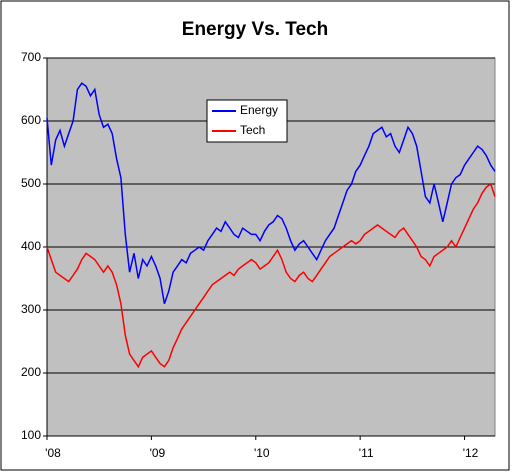 This screenshot has width=512, height=473. Describe the element at coordinates (31, 309) in the screenshot. I see `y-tick-label: 300` at that location.